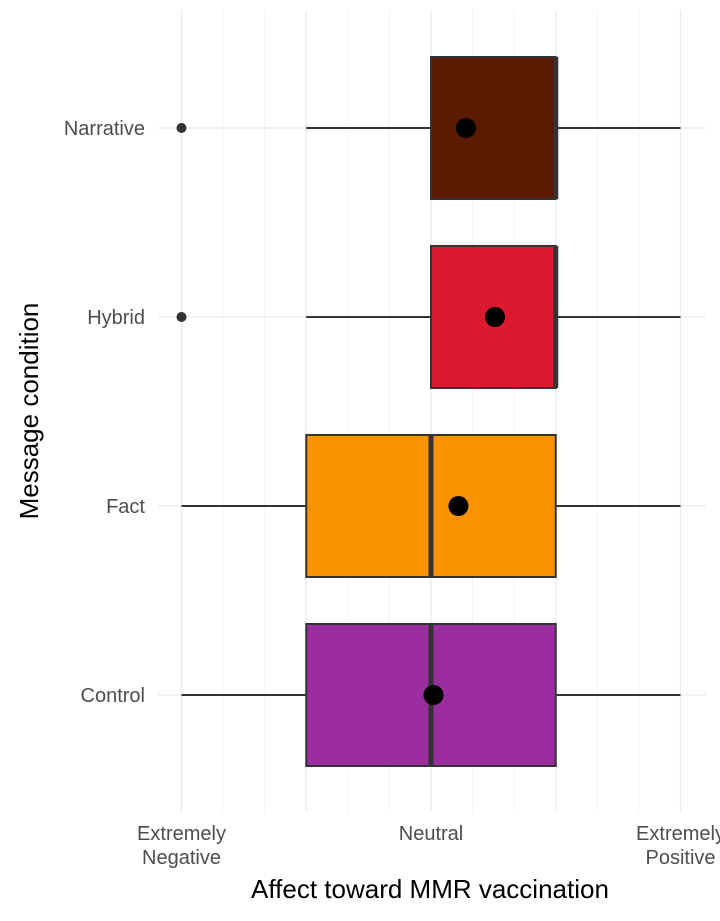 The image size is (720, 921). I want to click on box-narrative, so click(428, 128).